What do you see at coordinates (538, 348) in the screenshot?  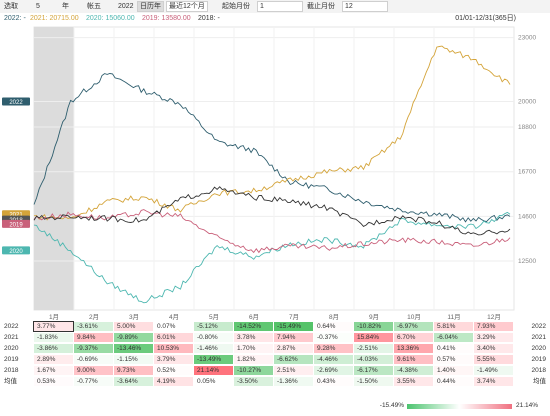 I see `row-label-right: 2020` at bounding box center [538, 348].